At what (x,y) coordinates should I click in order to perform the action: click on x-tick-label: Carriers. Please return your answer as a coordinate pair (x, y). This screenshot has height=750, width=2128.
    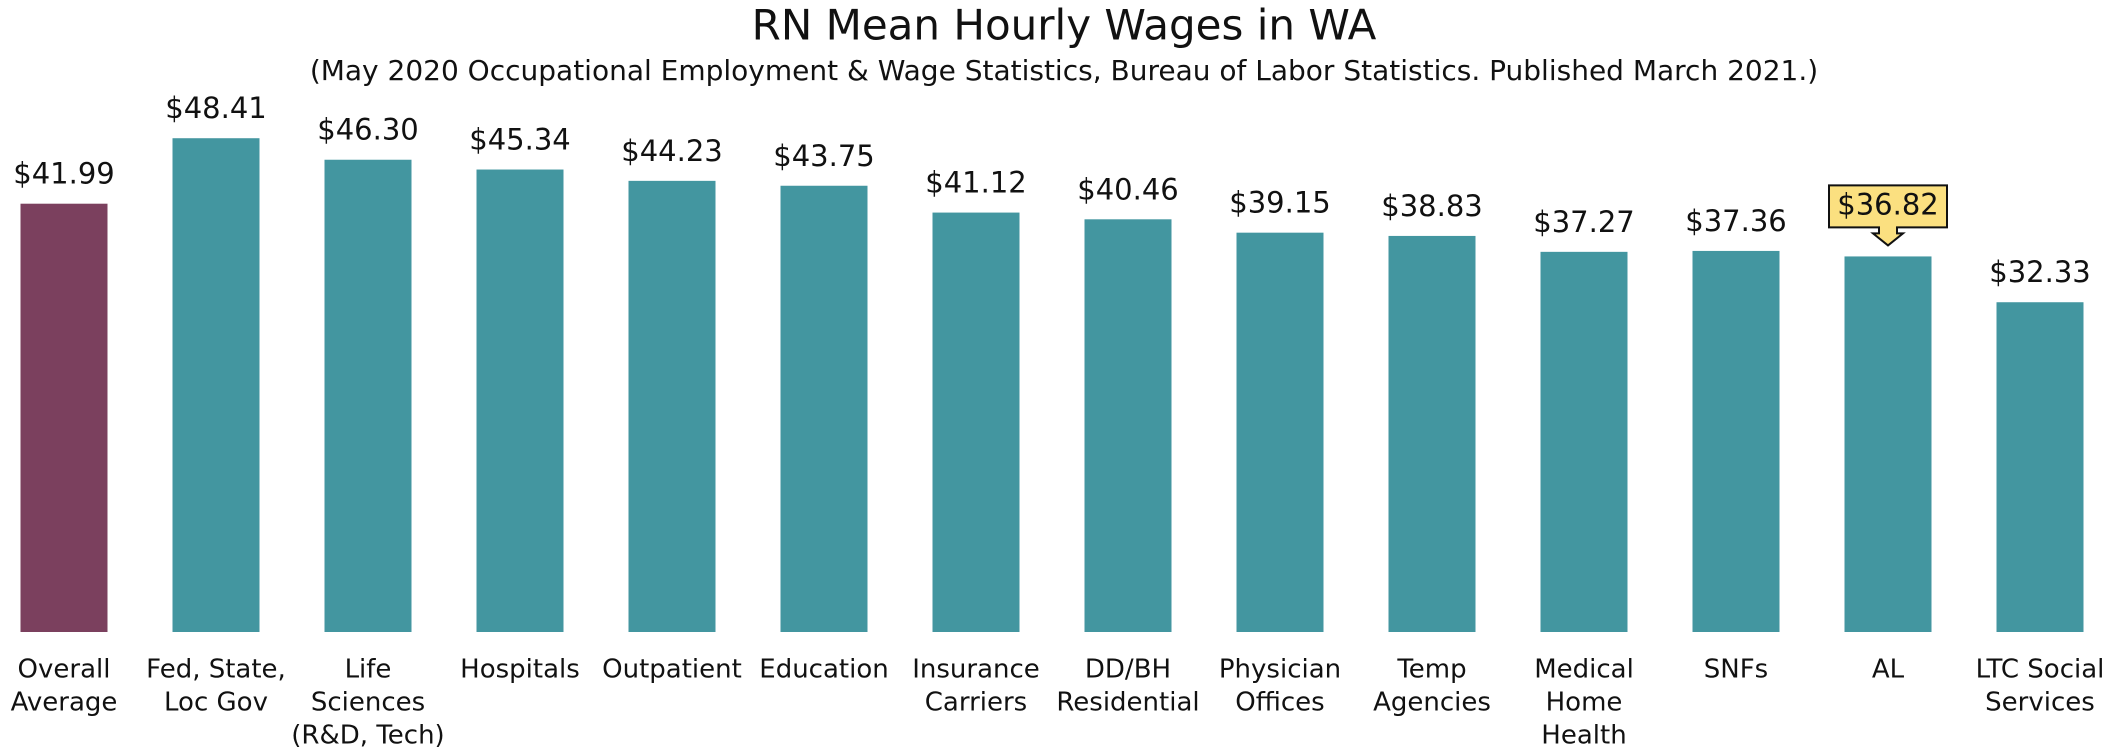
    Looking at the image, I should click on (976, 703).